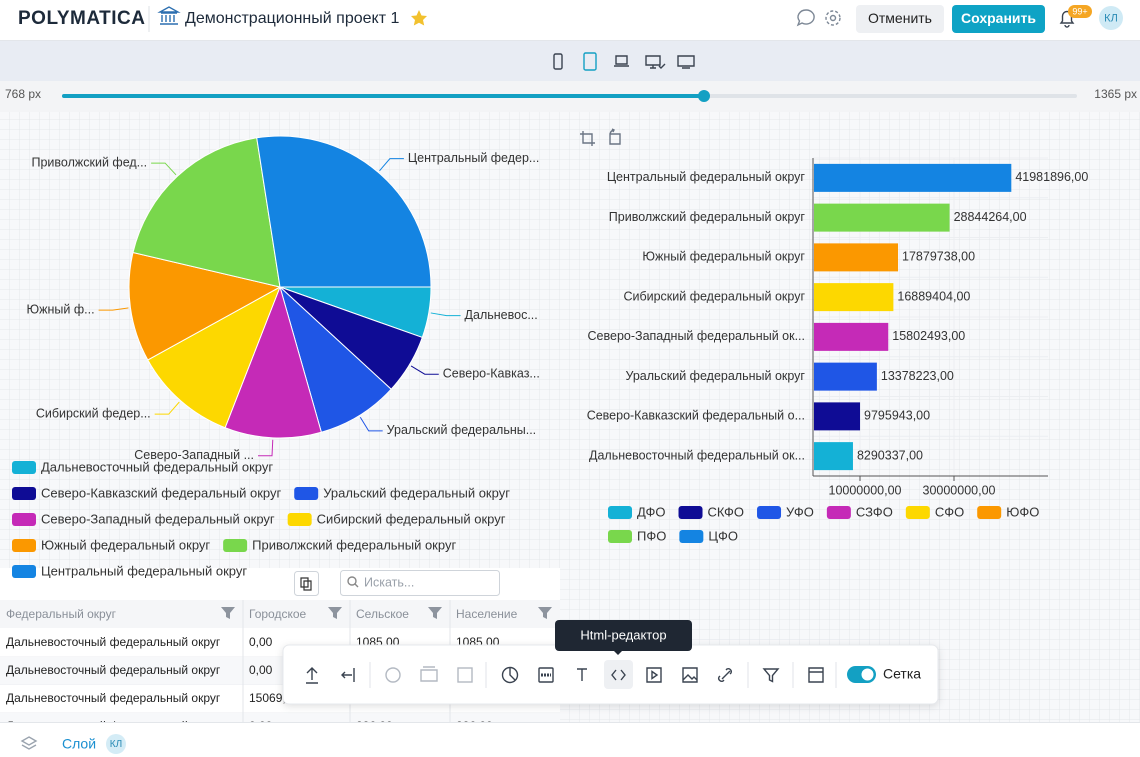 Image resolution: width=1140 pixels, height=757 pixels. Describe the element at coordinates (582, 674) in the screenshot. I see `tool-text` at that location.